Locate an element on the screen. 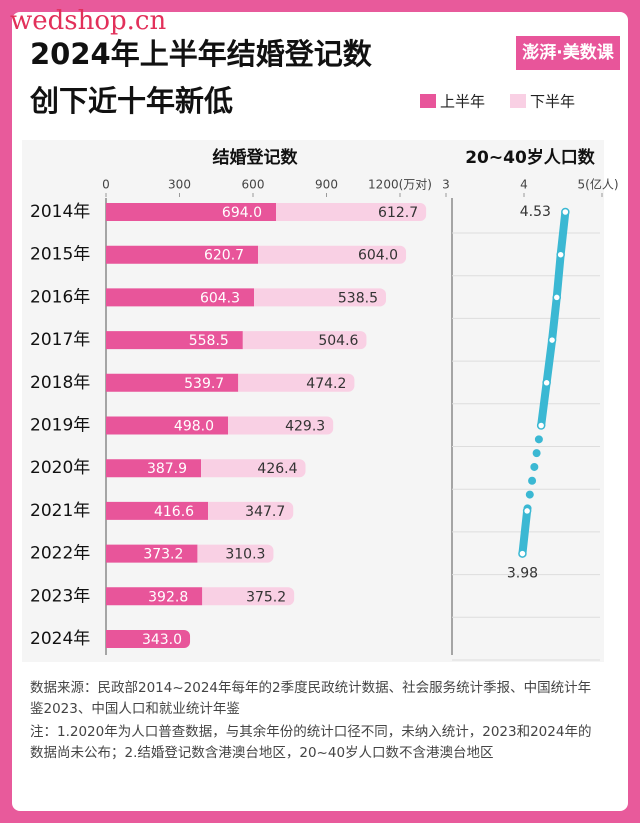 The width and height of the screenshot is (640, 823). value-label: 373.2 is located at coordinates (163, 555).